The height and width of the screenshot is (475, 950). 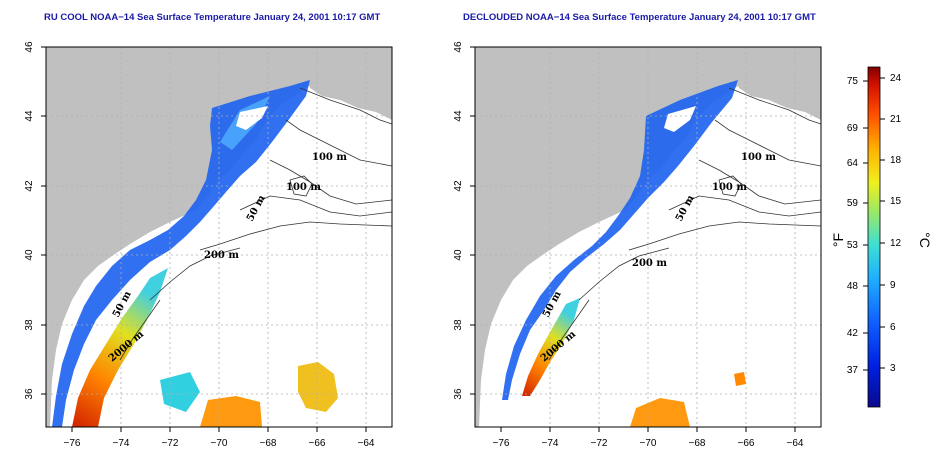 What do you see at coordinates (599, 443) in the screenshot?
I see `right-x-tick-label: −72` at bounding box center [599, 443].